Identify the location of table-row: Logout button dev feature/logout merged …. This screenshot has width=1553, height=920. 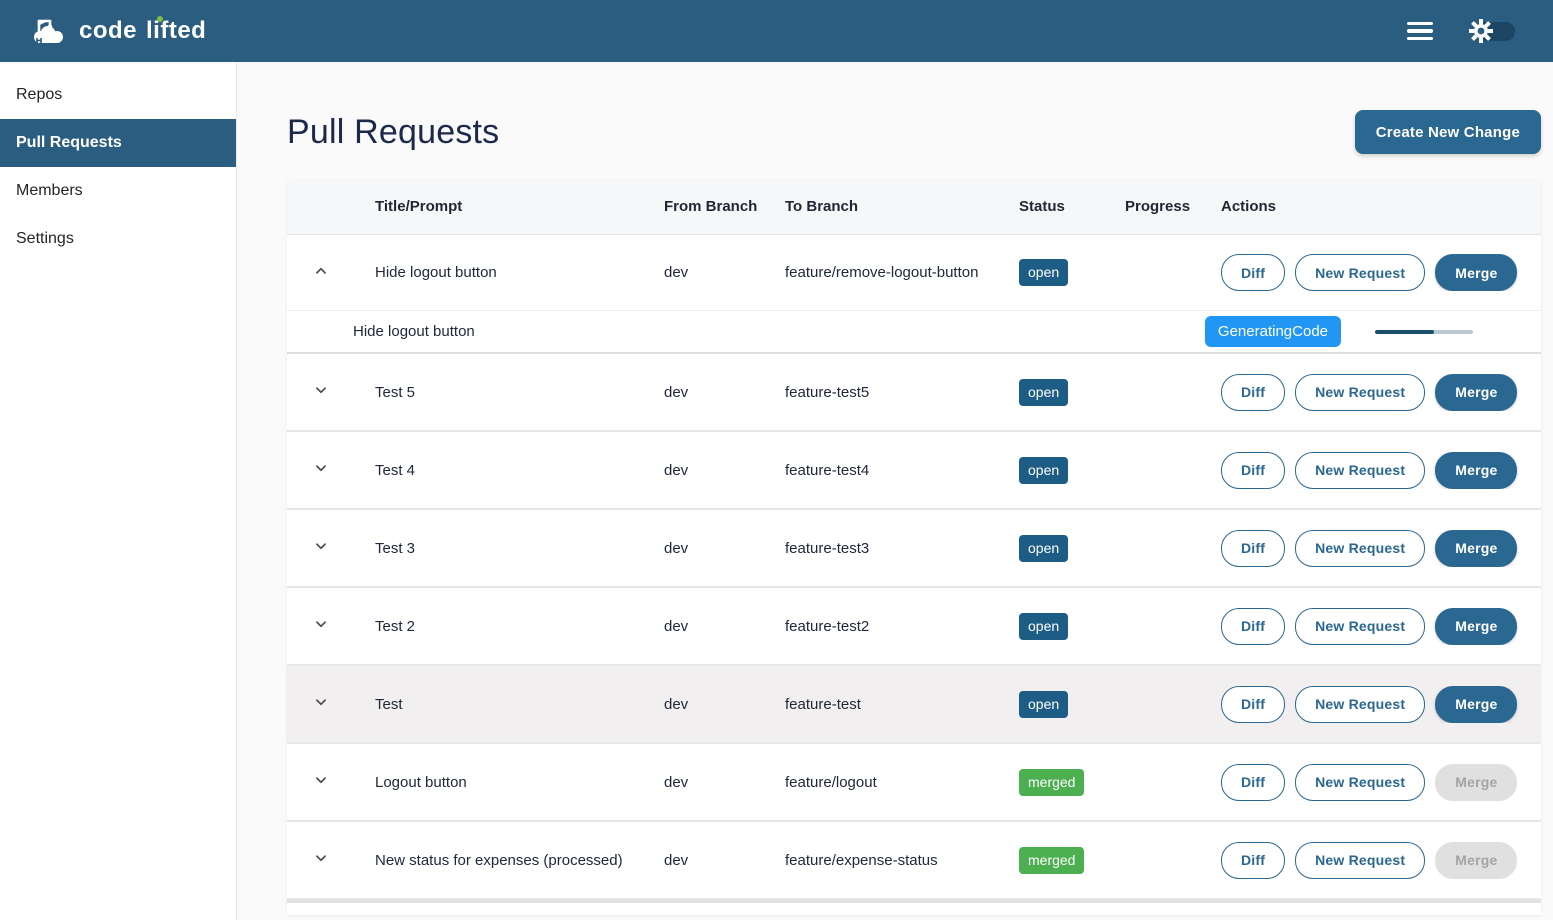
(914, 783).